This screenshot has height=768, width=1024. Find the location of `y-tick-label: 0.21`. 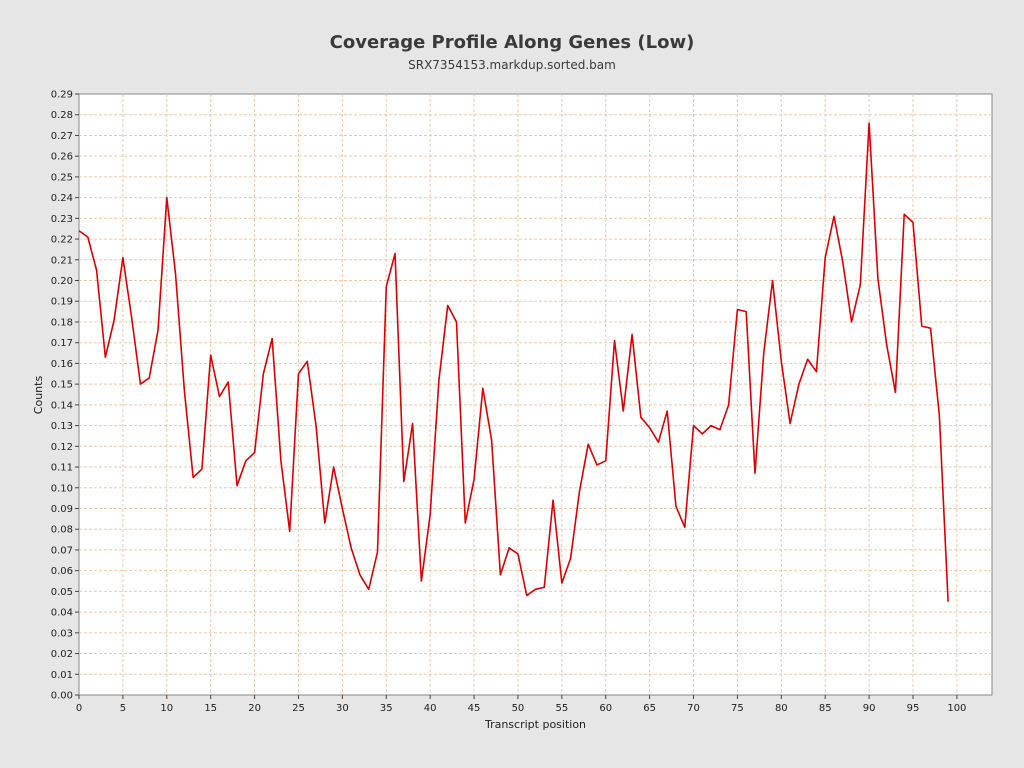

y-tick-label: 0.21 is located at coordinates (62, 260).